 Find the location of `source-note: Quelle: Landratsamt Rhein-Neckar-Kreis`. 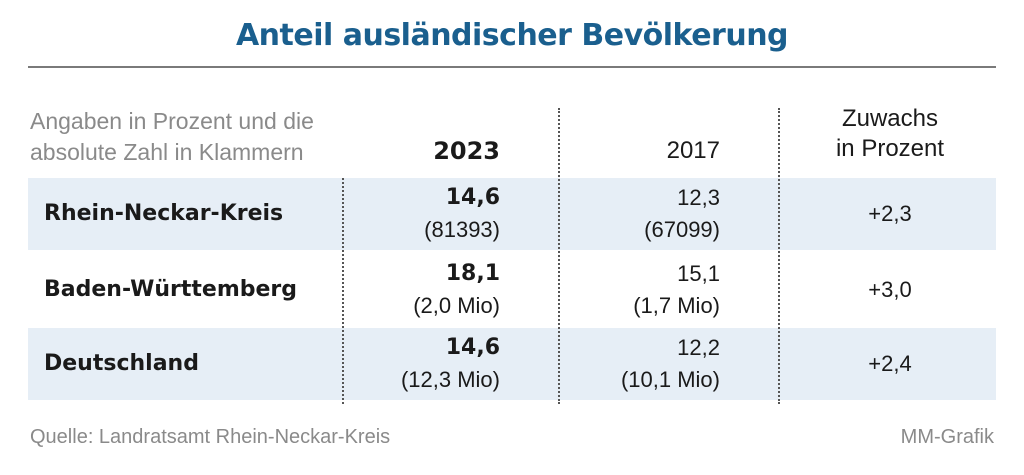

source-note: Quelle: Landratsamt Rhein-Neckar-Kreis is located at coordinates (210, 437).